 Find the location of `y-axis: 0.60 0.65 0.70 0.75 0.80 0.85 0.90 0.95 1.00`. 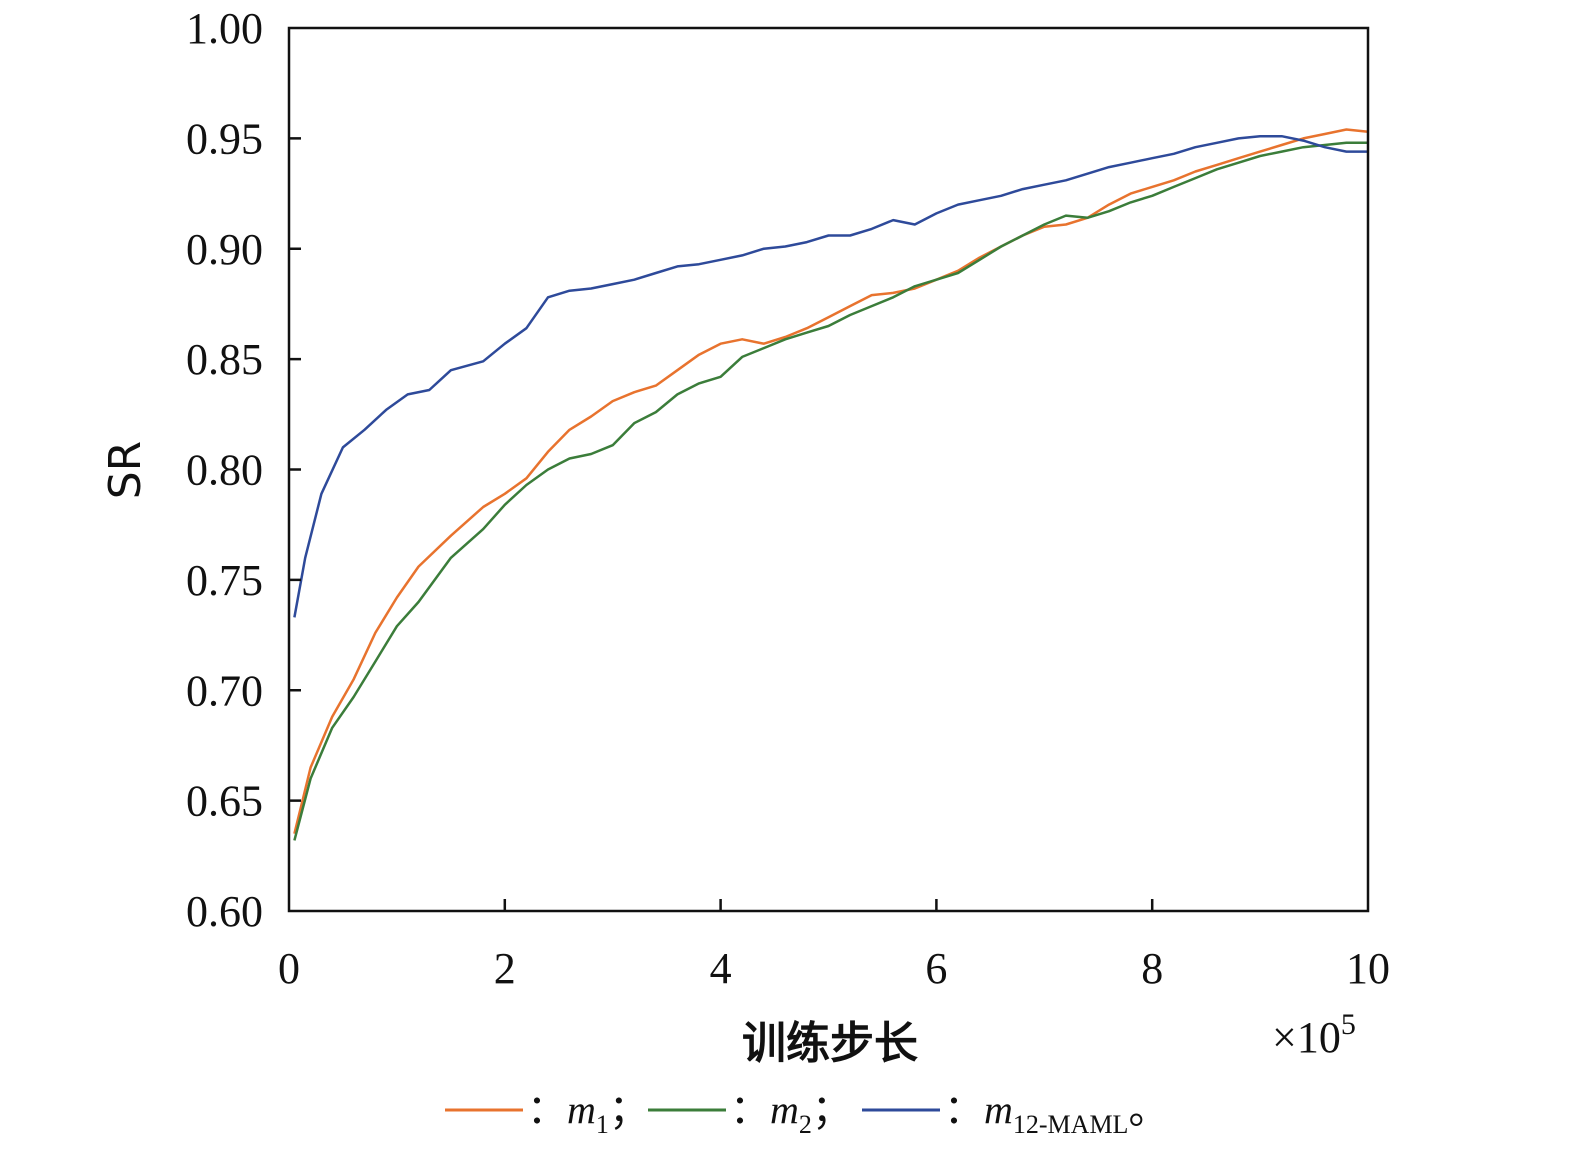

y-axis: 0.60 0.65 0.70 0.75 0.80 0.85 0.90 0.95 1.00 is located at coordinates (243, 470).